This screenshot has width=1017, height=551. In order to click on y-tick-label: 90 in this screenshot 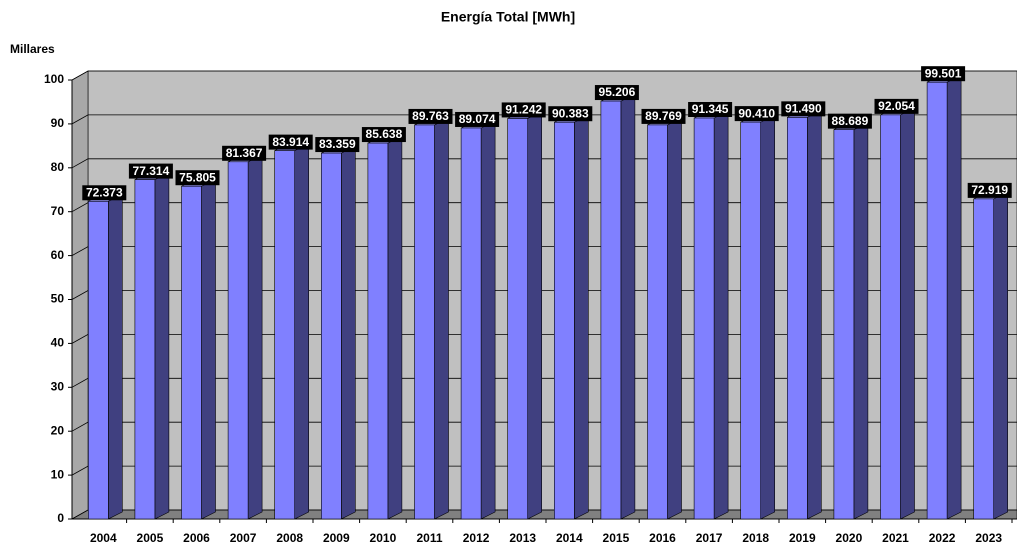, I will do `click(58, 123)`.